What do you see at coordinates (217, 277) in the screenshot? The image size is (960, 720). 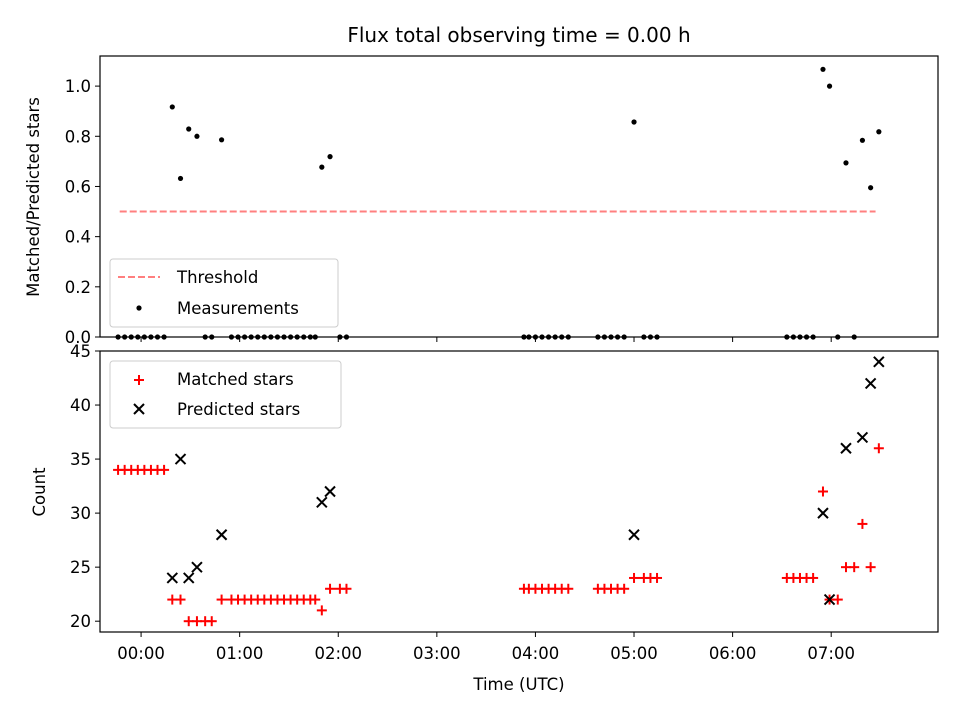 I see `legend-threshold-label: Threshold` at bounding box center [217, 277].